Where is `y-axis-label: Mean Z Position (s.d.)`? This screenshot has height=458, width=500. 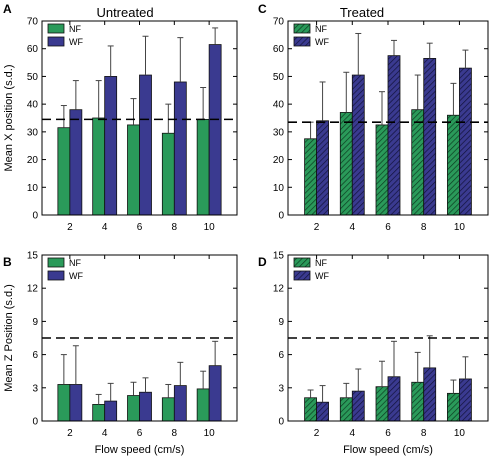
y-axis-label: Mean Z Position (s.d.) is located at coordinates (9, 338).